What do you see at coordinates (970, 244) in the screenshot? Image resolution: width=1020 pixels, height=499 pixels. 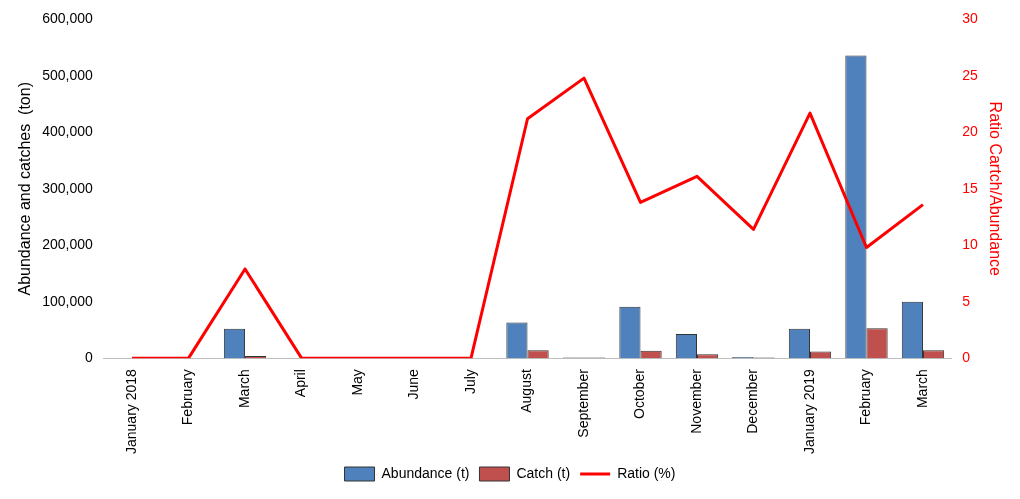 I see `y2-tick-label: 10` at bounding box center [970, 244].